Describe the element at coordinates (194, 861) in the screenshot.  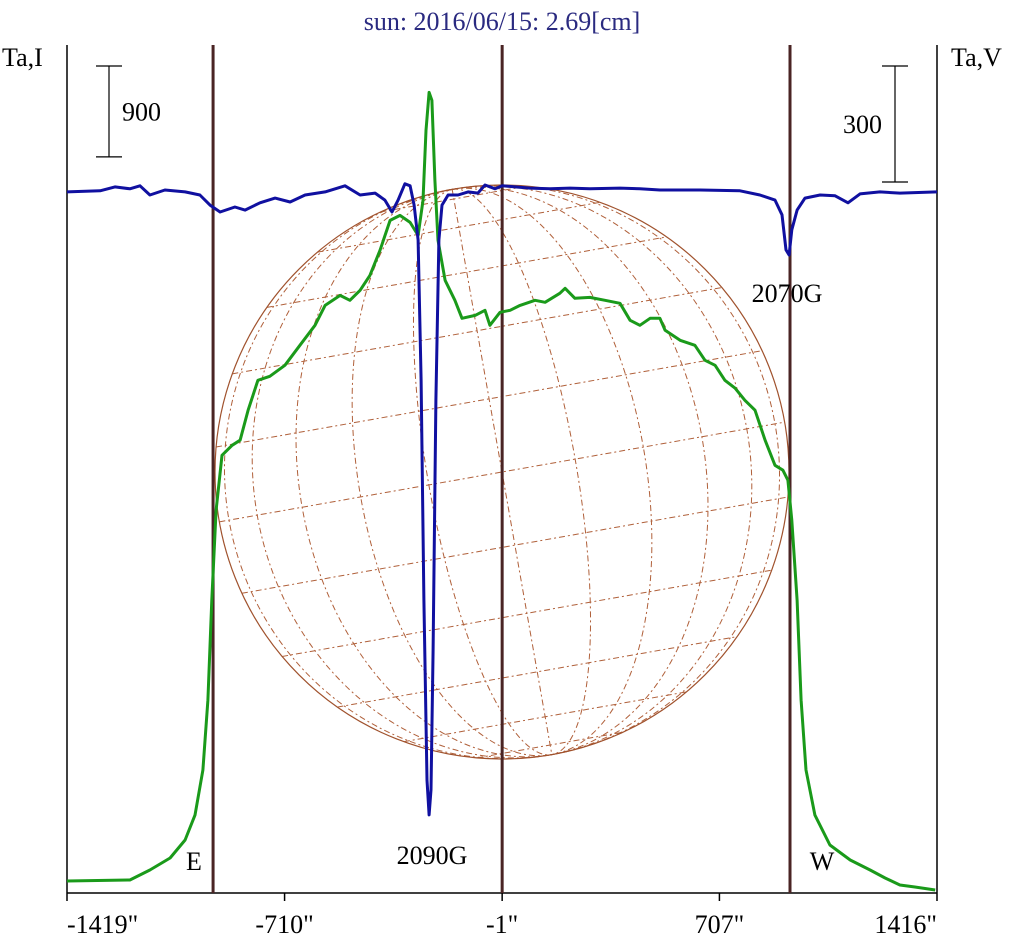
I see `annotation: E` at that location.